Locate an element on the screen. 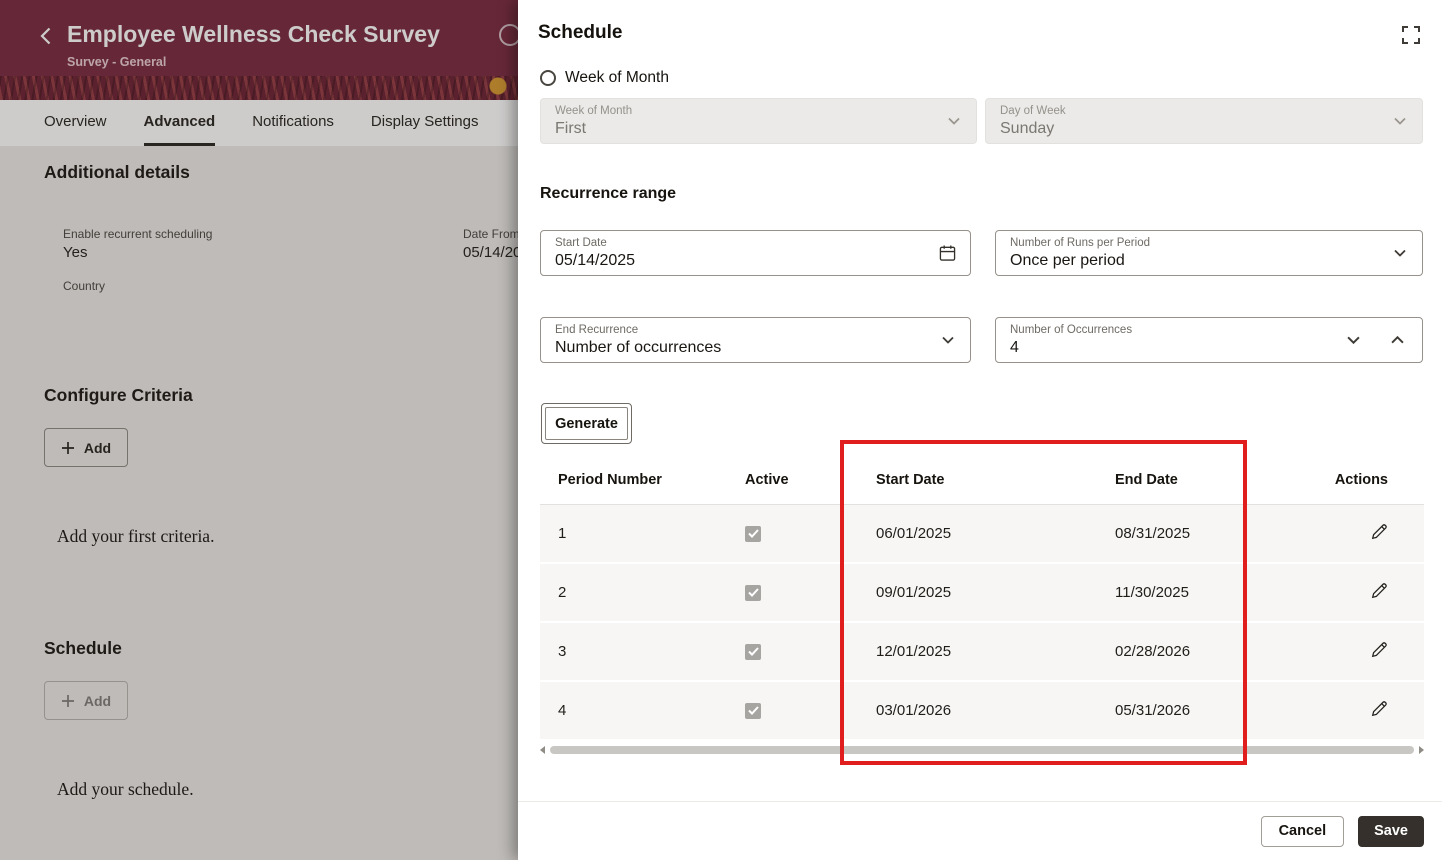 Image resolution: width=1442 pixels, height=860 pixels. radio-icon is located at coordinates (548, 78).